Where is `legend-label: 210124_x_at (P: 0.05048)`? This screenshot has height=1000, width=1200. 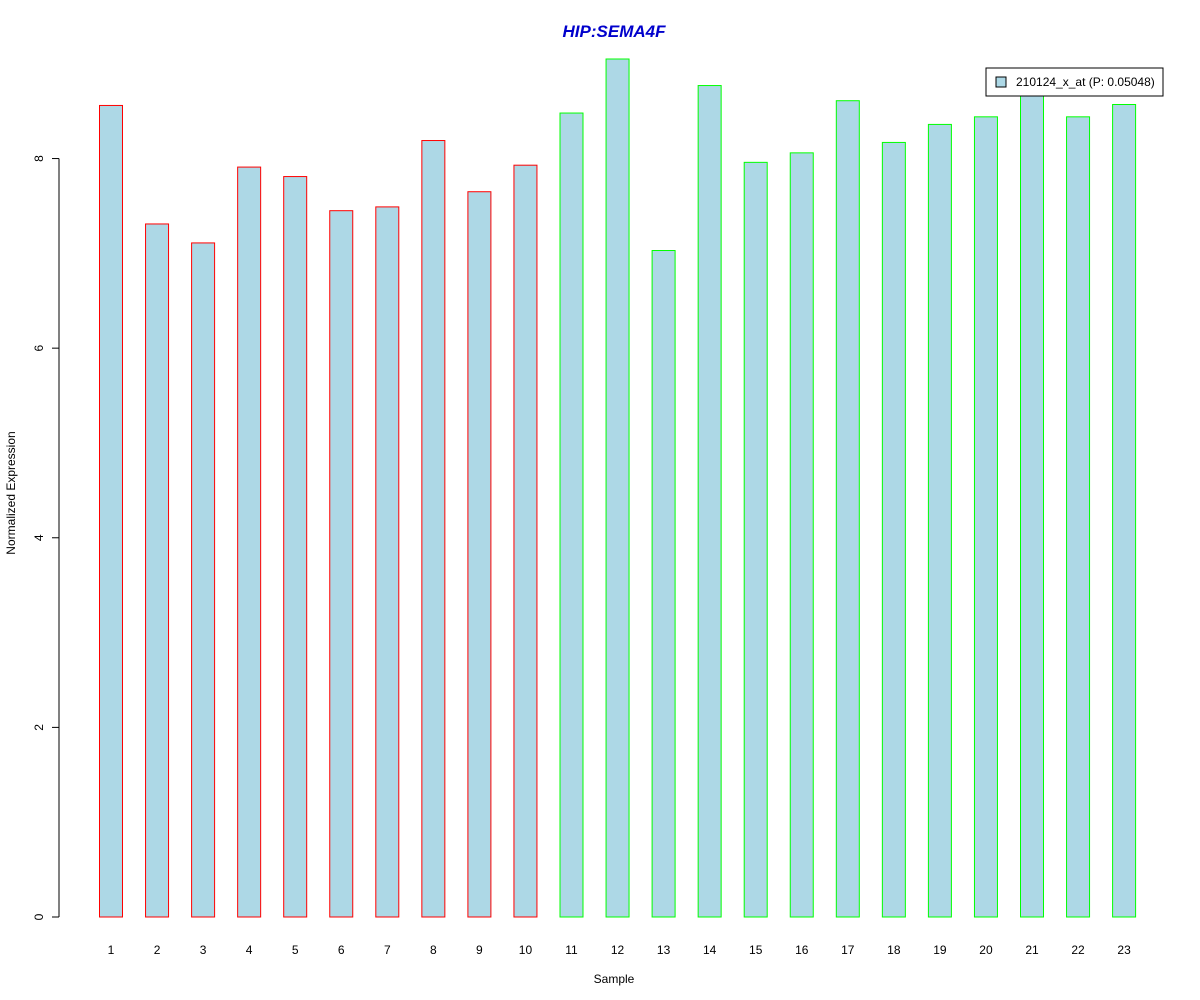 legend-label: 210124_x_at (P: 0.05048) is located at coordinates (1085, 82).